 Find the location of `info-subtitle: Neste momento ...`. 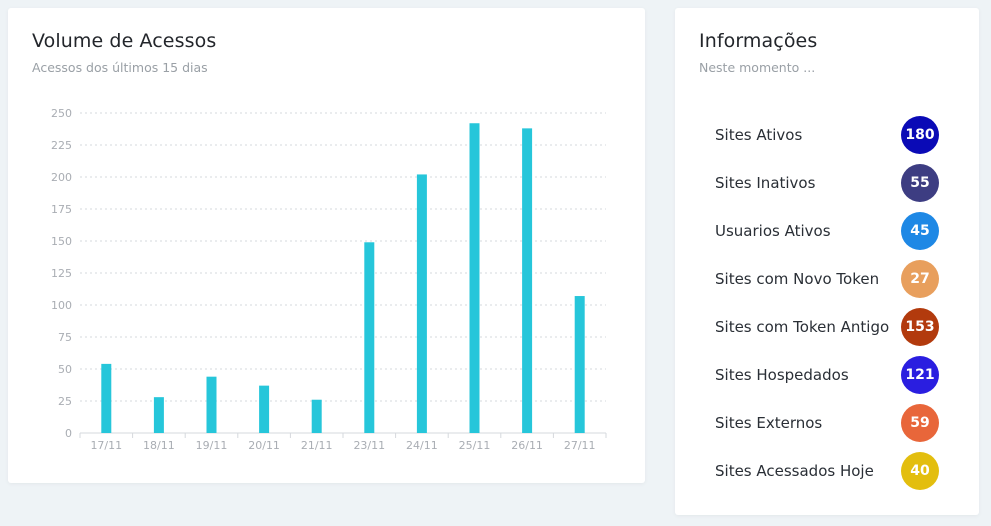

info-subtitle: Neste momento ... is located at coordinates (757, 67).